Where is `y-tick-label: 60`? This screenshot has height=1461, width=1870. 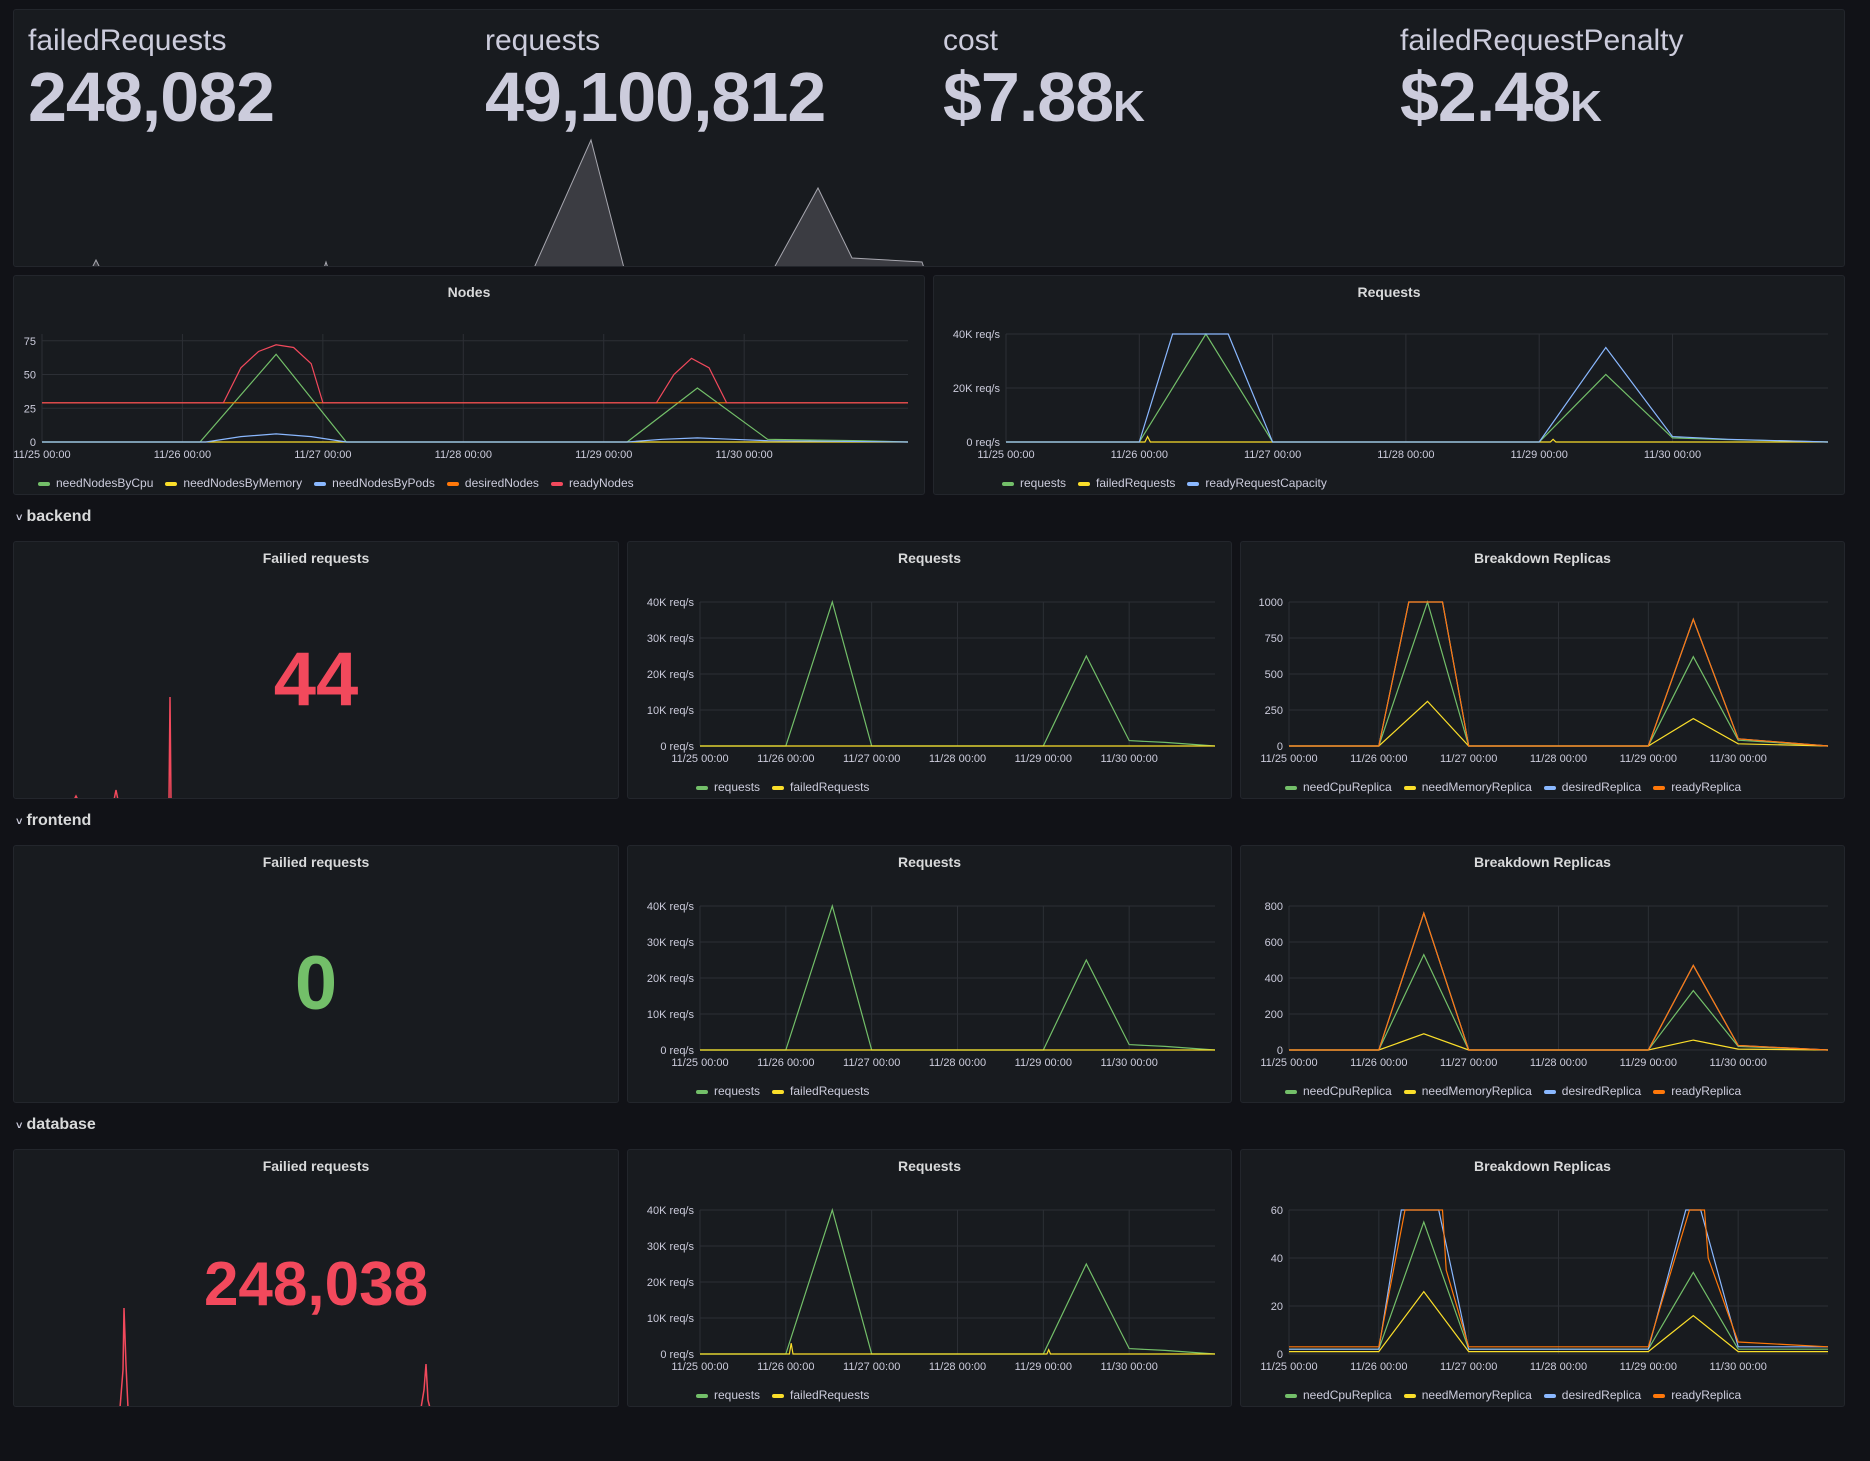
y-tick-label: 60 is located at coordinates (1277, 1211).